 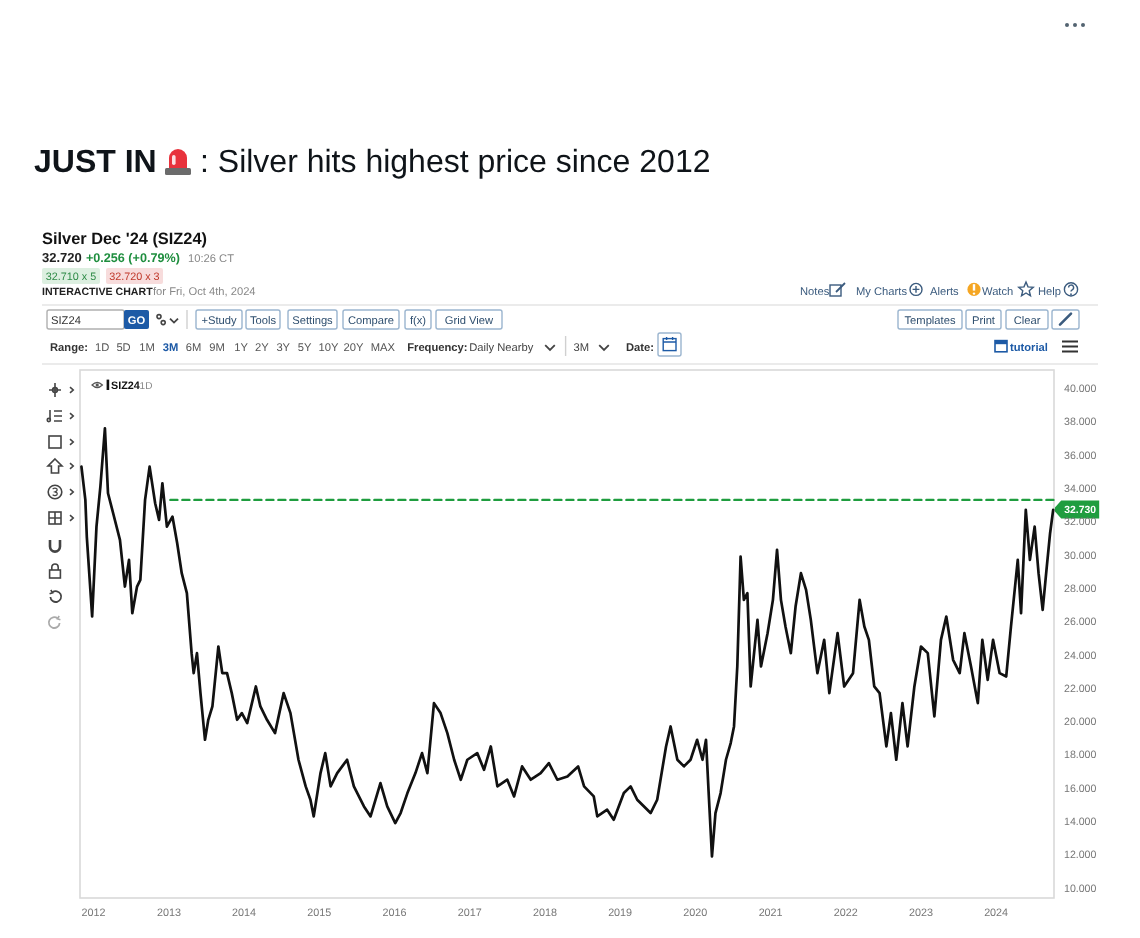 What do you see at coordinates (125, 239) in the screenshot?
I see `chart-title: Silver Dec '24 (SIZ24)` at bounding box center [125, 239].